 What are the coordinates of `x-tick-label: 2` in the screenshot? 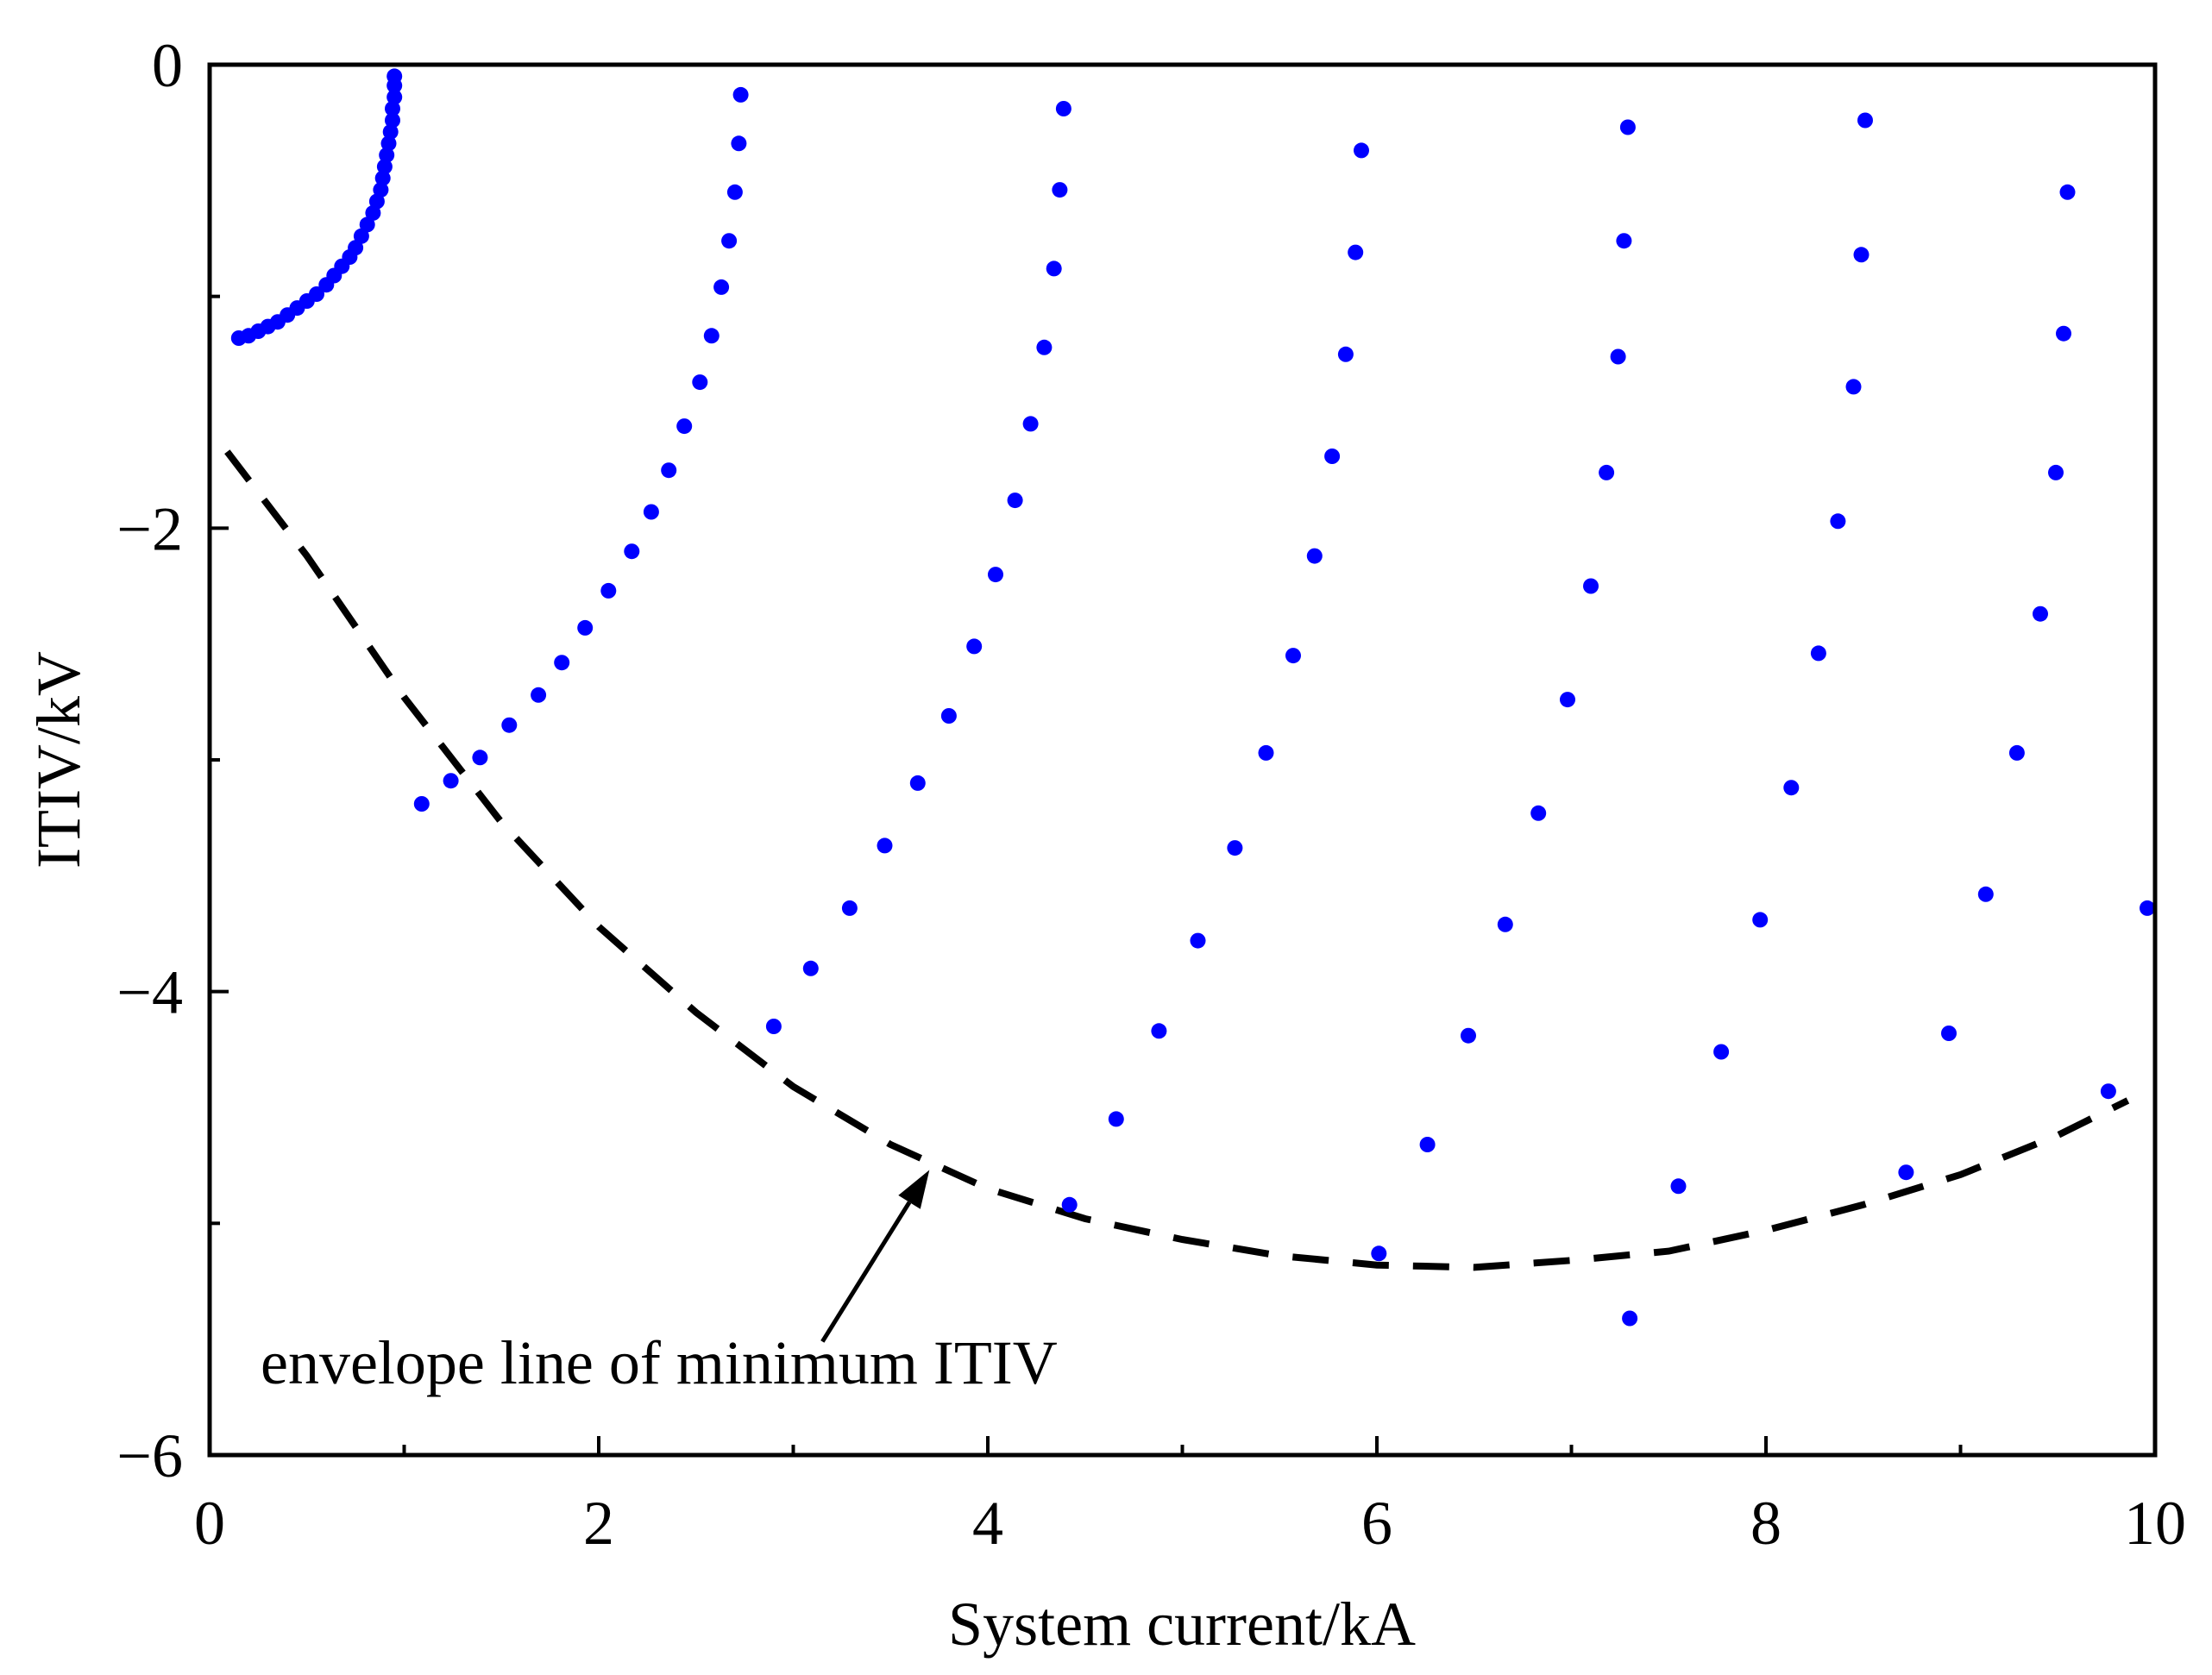 It's located at (598, 1523).